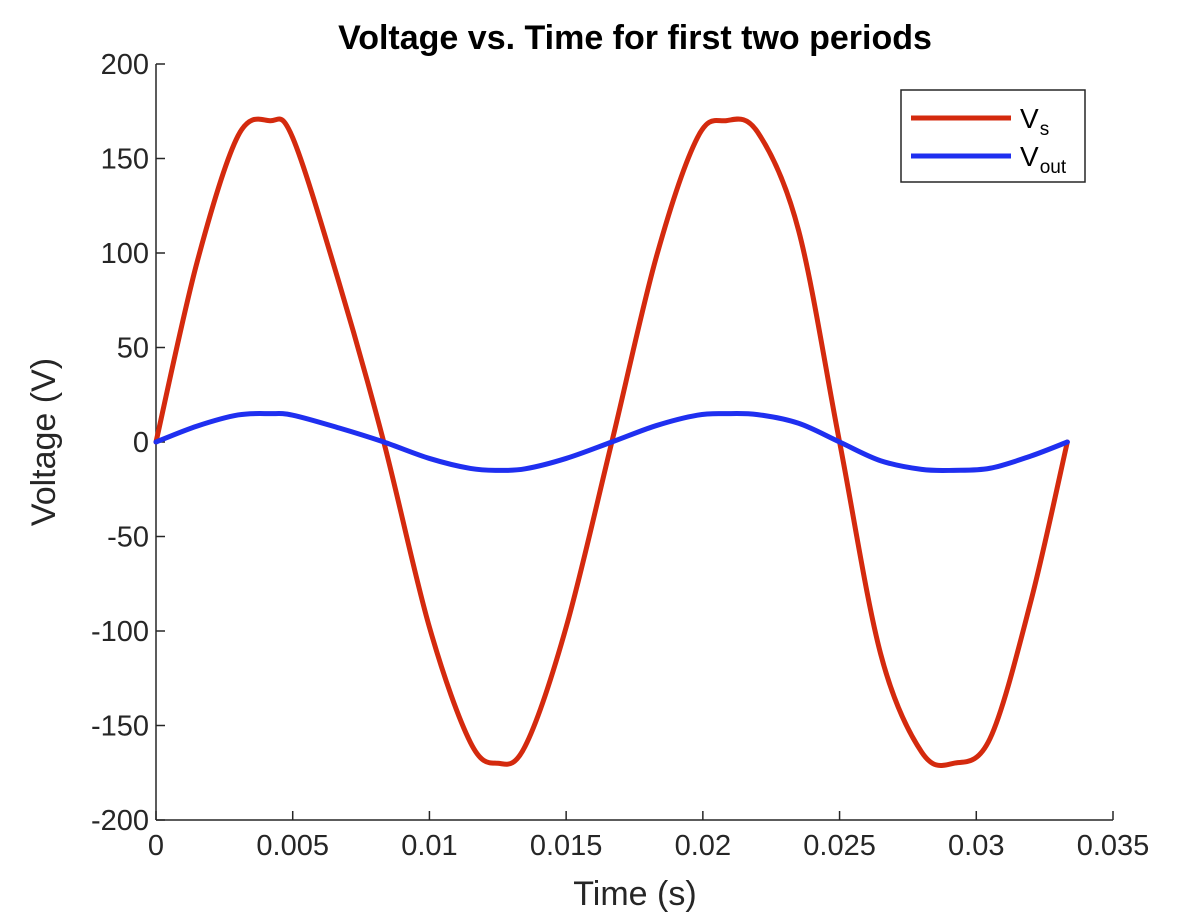 The width and height of the screenshot is (1186, 917). I want to click on chart-title: Voltage vs. Time for first two periods, so click(635, 38).